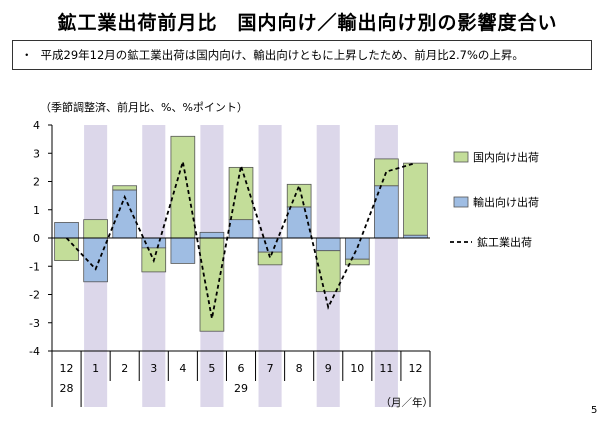  Describe the element at coordinates (67, 388) in the screenshot. I see `year-label: 28` at that location.